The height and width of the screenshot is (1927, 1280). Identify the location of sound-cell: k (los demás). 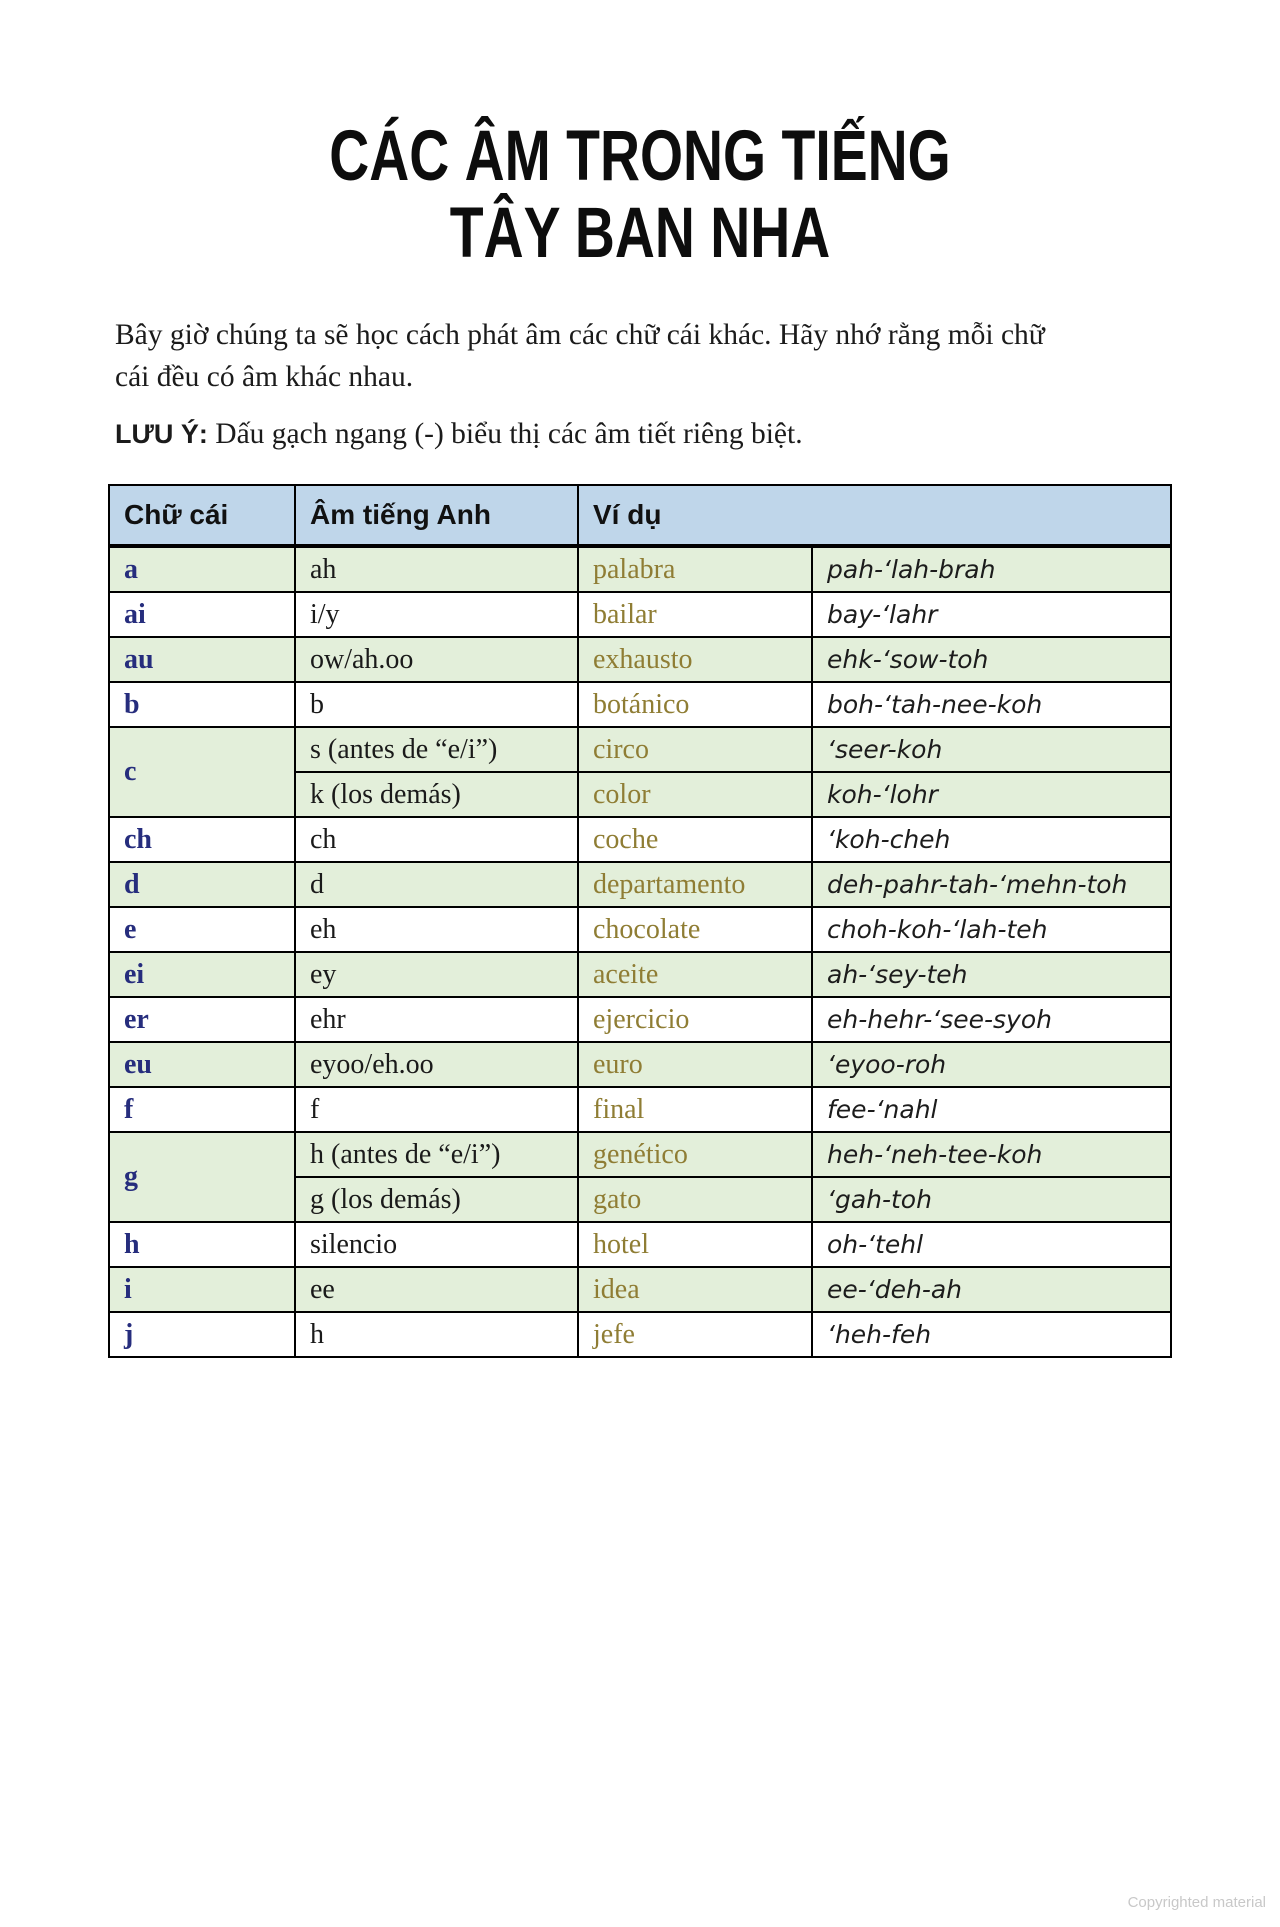
(436, 794).